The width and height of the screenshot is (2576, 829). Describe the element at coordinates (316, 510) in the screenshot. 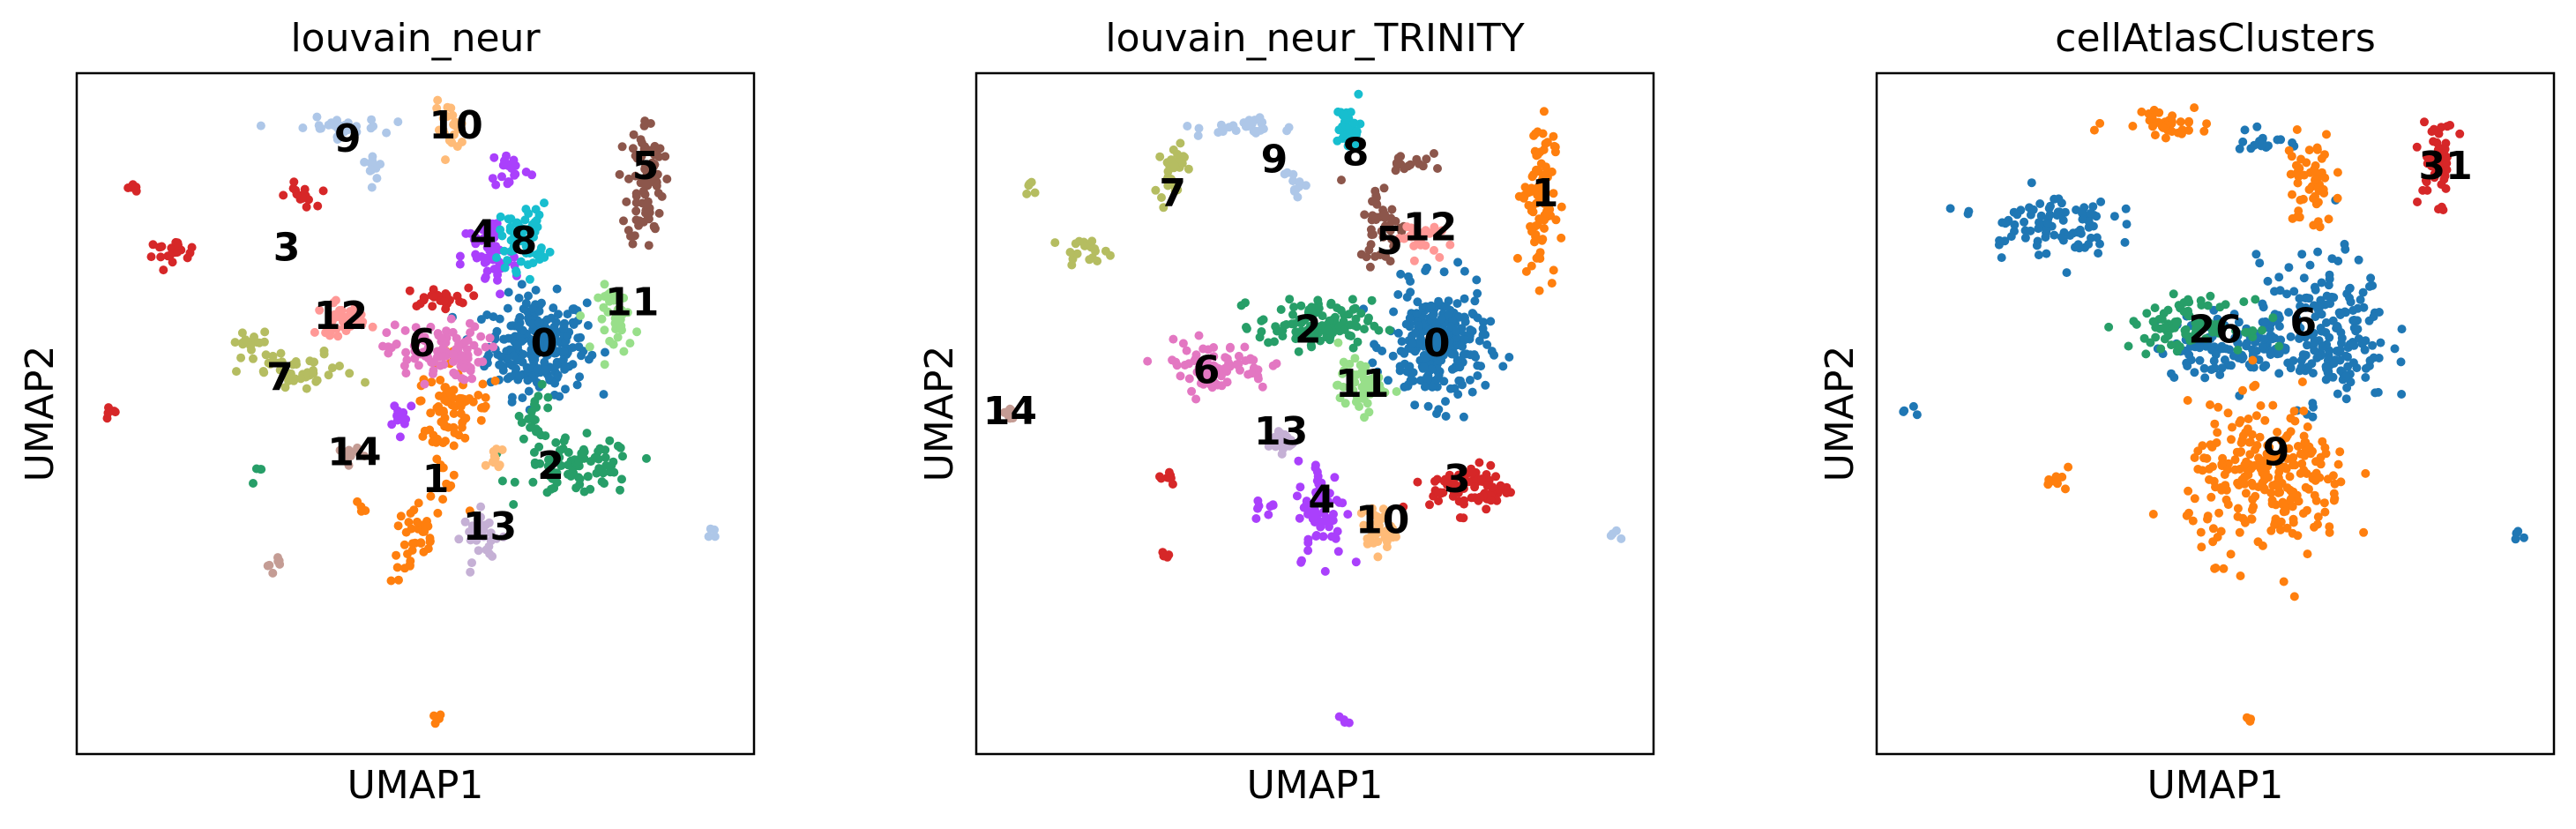

I see `cluster-14-points` at that location.